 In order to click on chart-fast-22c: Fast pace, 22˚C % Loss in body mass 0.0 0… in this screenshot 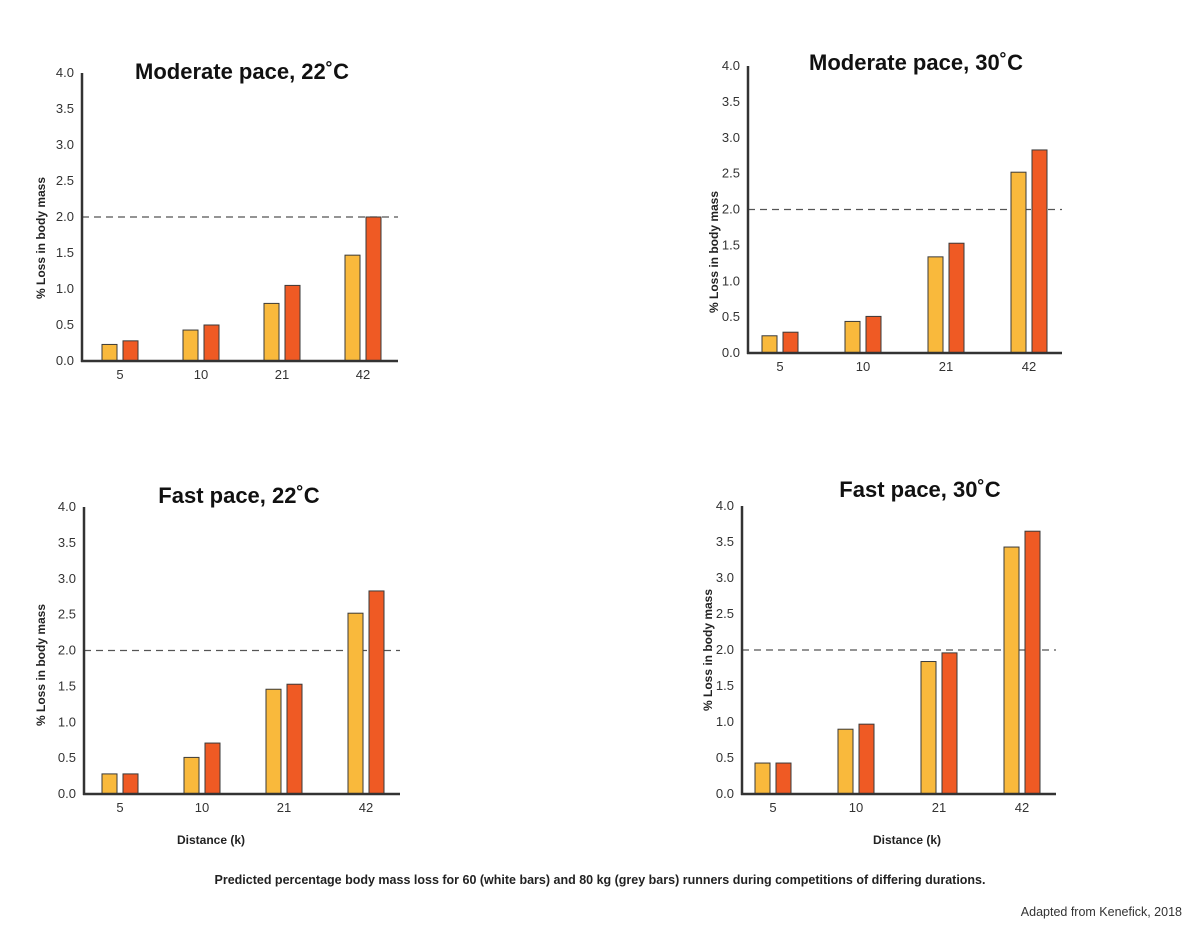, I will do `click(217, 665)`.